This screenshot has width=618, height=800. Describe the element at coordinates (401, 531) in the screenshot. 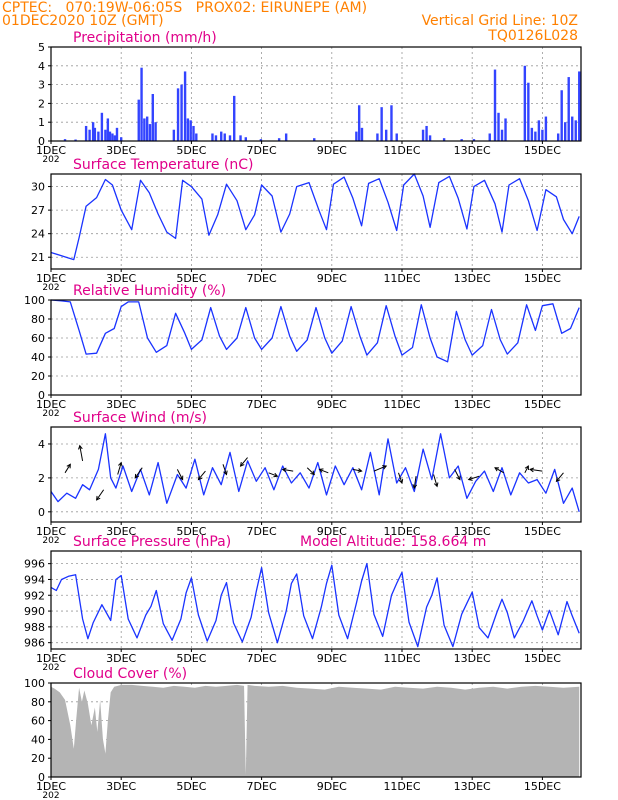

I see `wind-xtick-label: 11DEC` at that location.